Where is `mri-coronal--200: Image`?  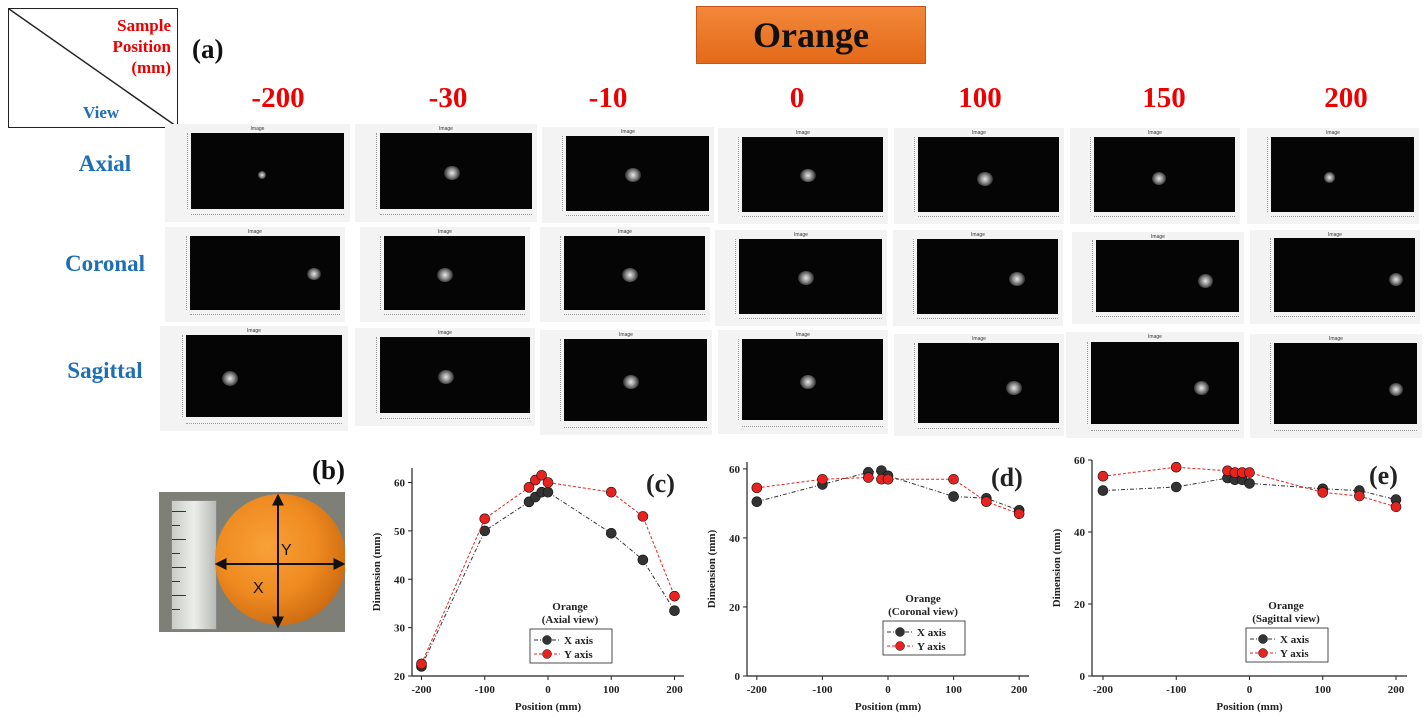 mri-coronal--200: Image is located at coordinates (255, 274).